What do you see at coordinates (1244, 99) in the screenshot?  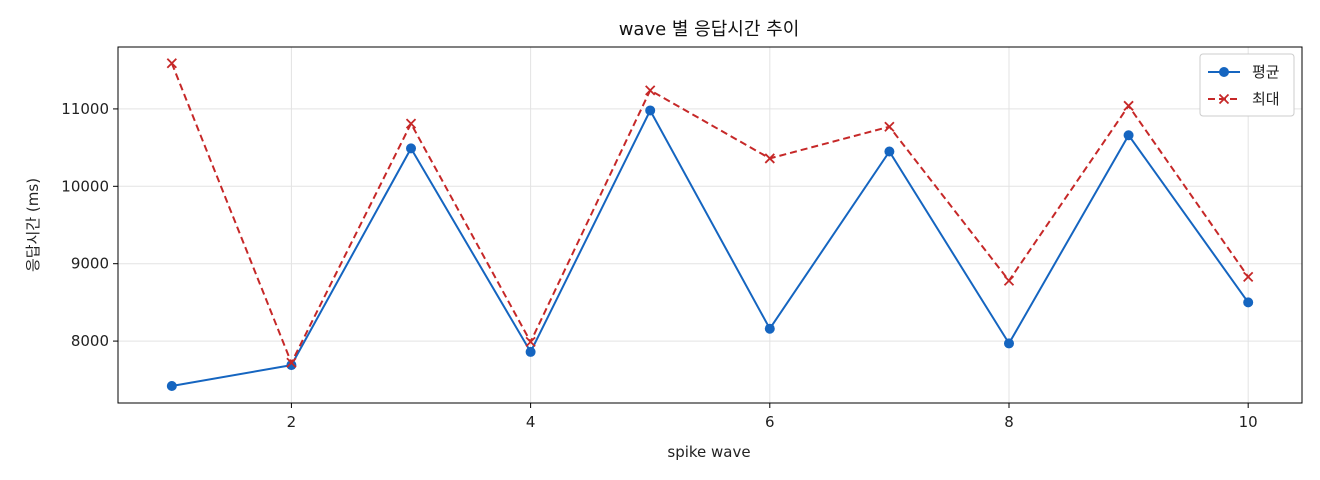 I see `legend-entry: 최대` at bounding box center [1244, 99].